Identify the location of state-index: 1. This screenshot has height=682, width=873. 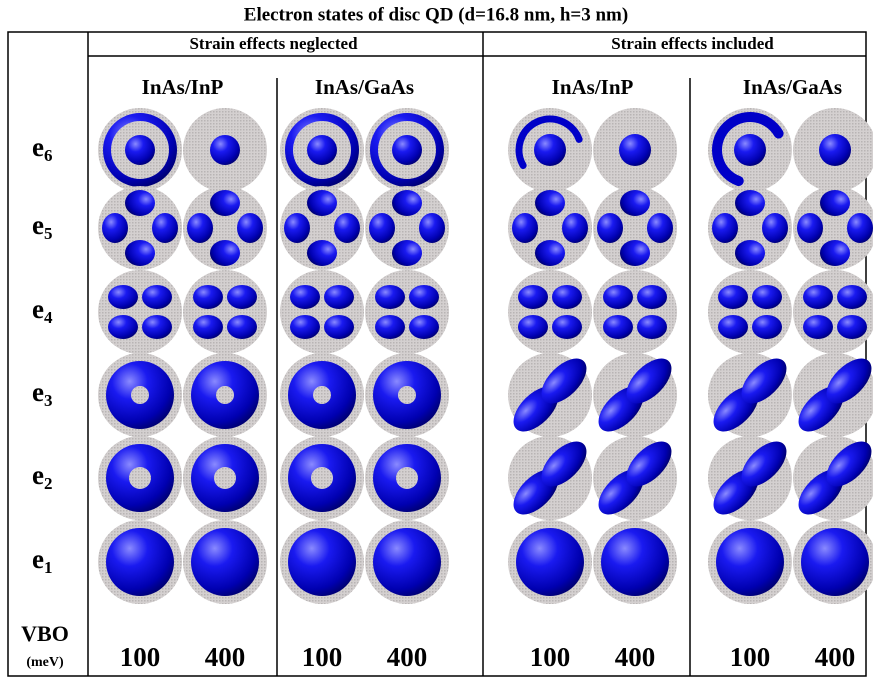
(48, 567).